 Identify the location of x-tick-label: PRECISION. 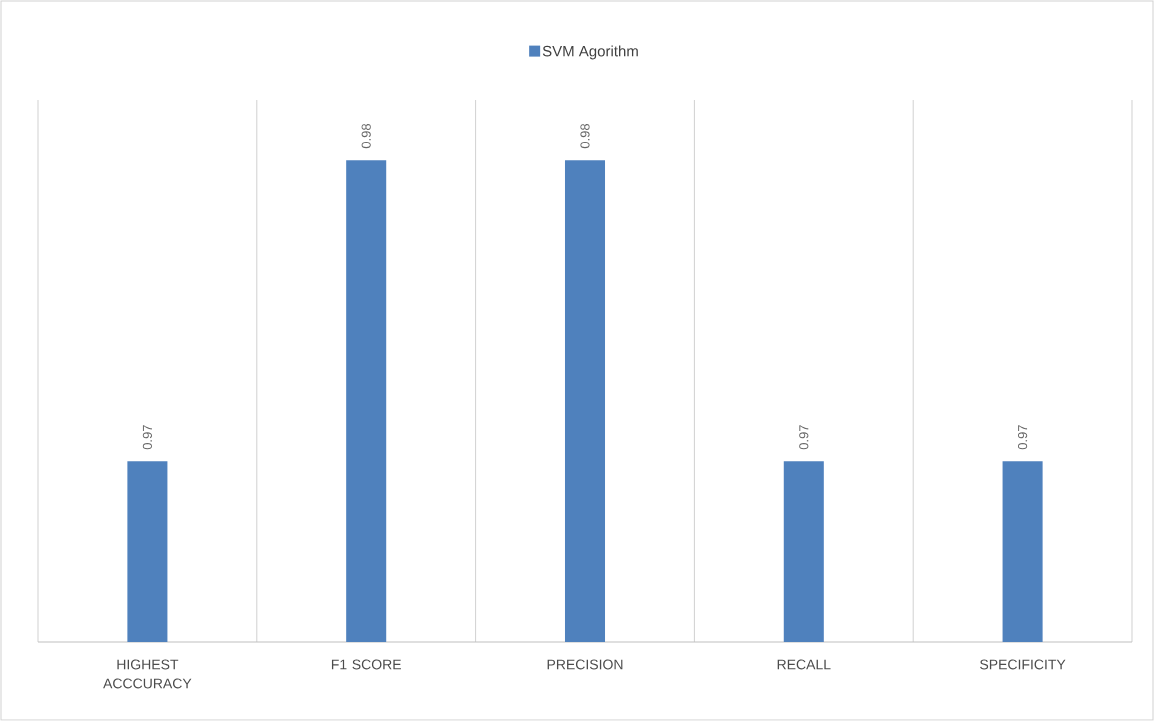
(585, 664).